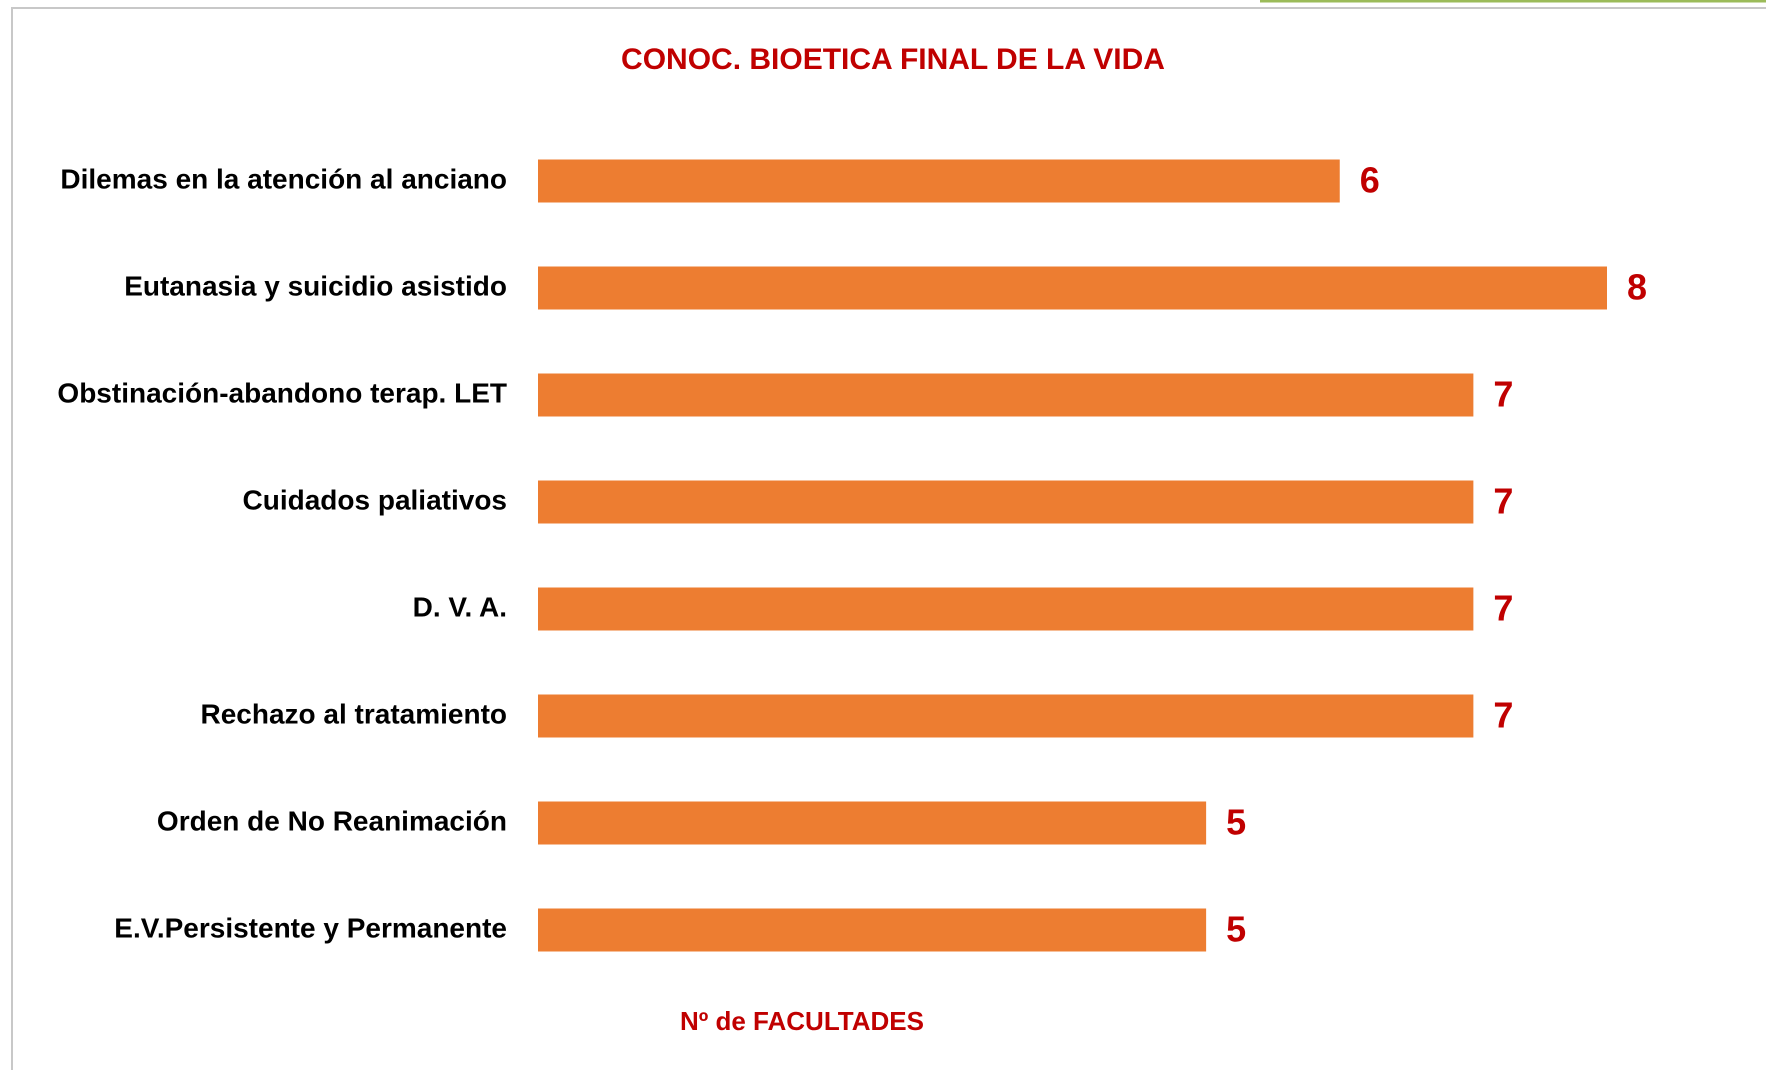 The height and width of the screenshot is (1070, 1766). I want to click on y-tick-label: Dilemas en la atención al anciano, so click(283, 178).